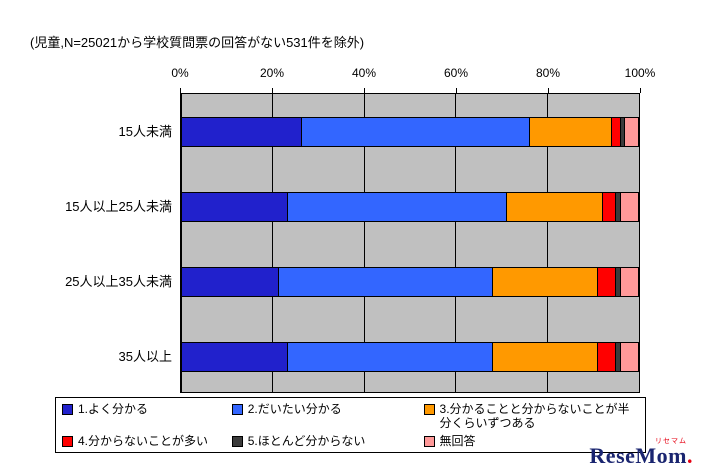  What do you see at coordinates (364, 73) in the screenshot?
I see `axis-tick-label: 40%` at bounding box center [364, 73].